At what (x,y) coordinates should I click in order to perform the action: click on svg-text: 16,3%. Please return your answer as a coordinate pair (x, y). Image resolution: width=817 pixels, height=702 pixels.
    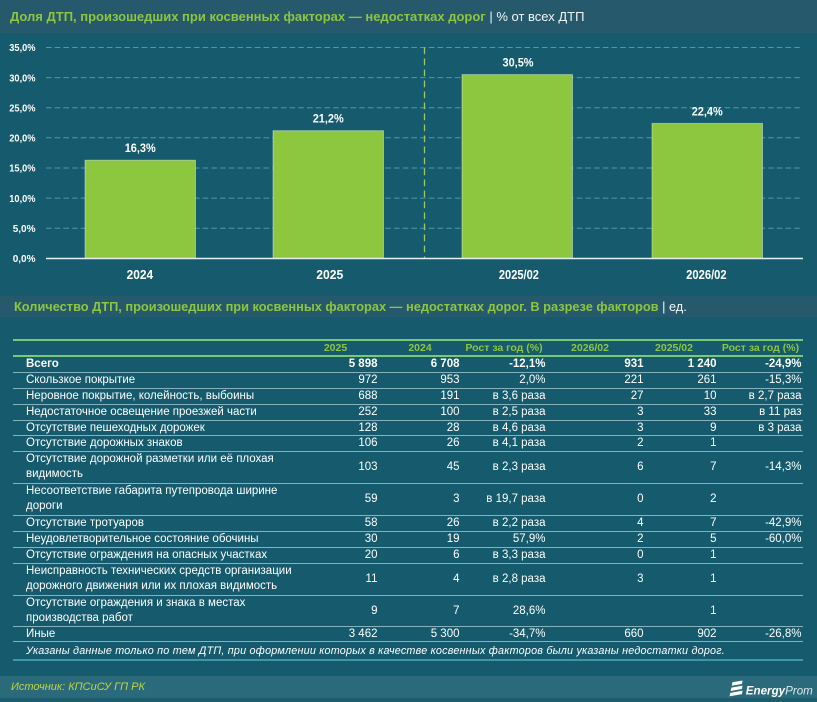
    Looking at the image, I should click on (140, 148).